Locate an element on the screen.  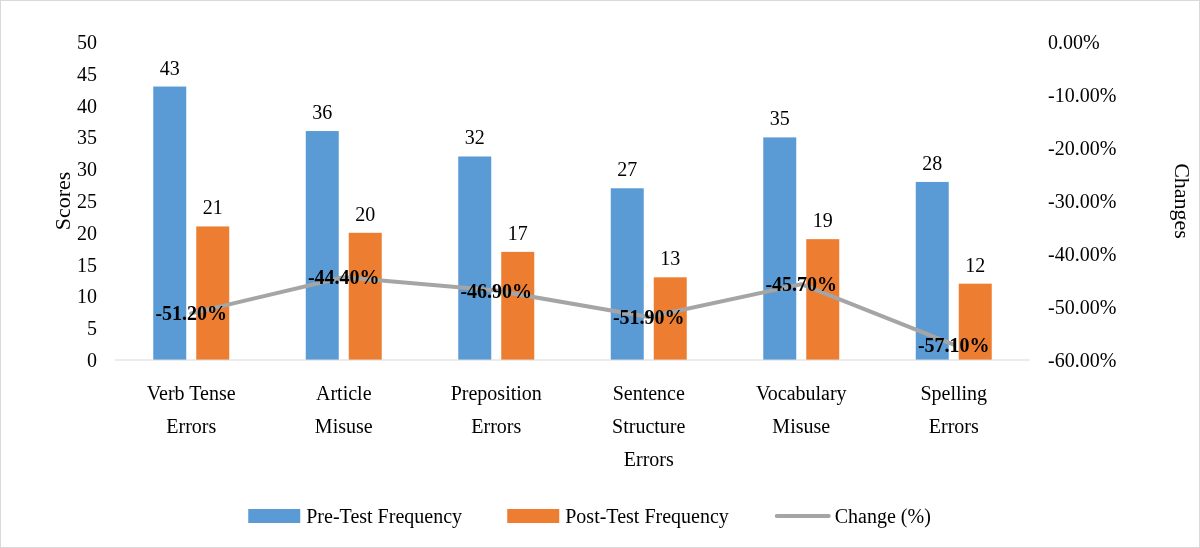
data-label: 19 is located at coordinates (822, 220).